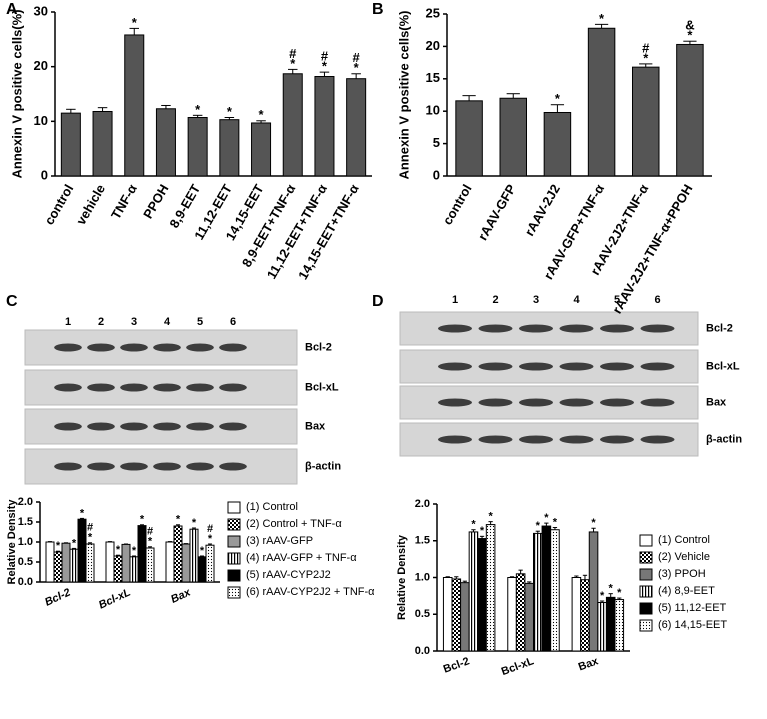 This screenshot has height=719, width=767. I want to click on y-tick-label: 0.0, so click(25, 582).